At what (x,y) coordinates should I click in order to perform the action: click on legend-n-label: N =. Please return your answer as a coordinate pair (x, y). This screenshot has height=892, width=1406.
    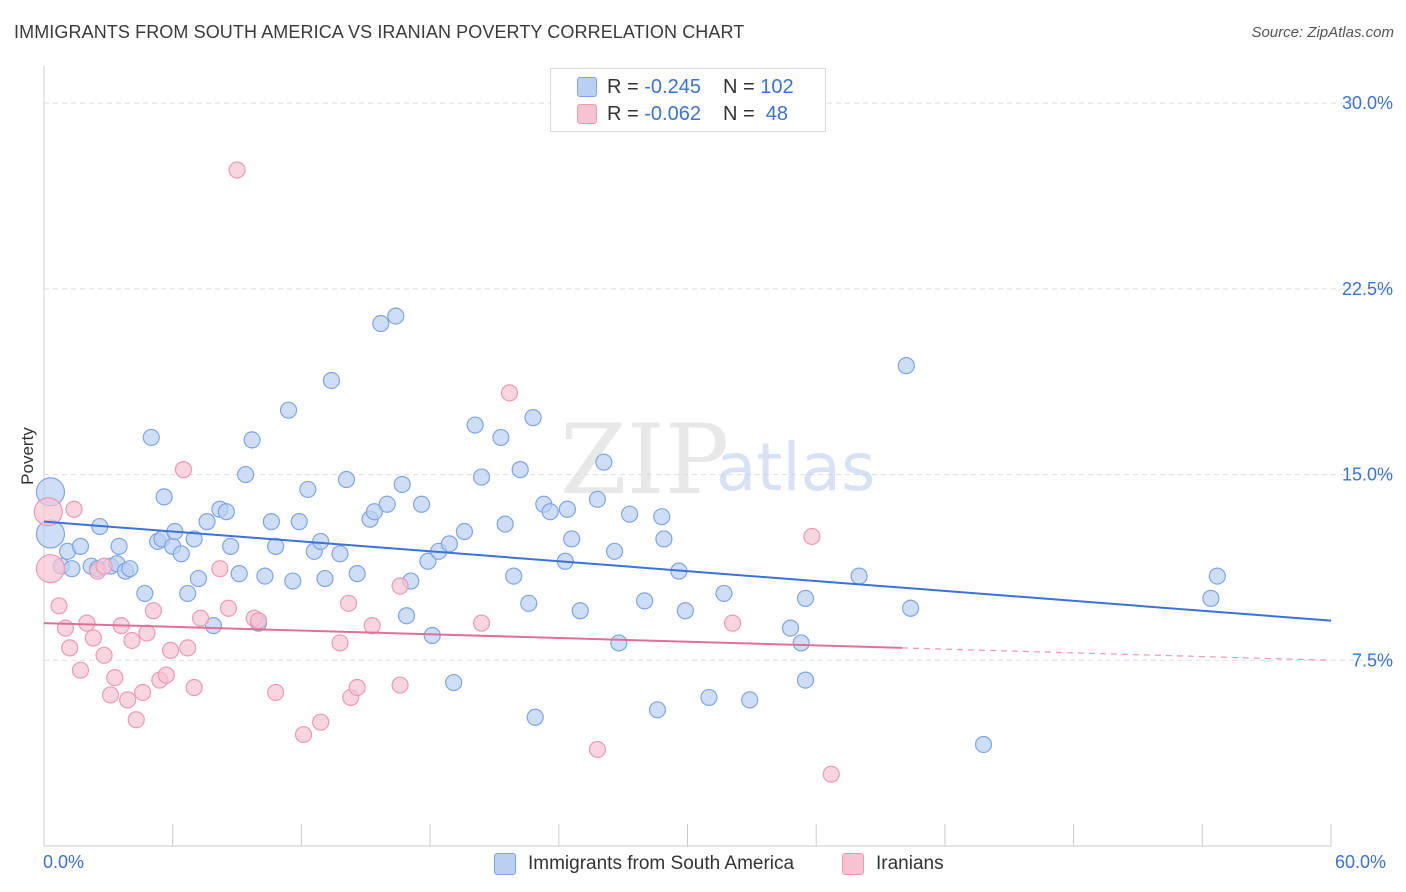
    Looking at the image, I should click on (738, 113).